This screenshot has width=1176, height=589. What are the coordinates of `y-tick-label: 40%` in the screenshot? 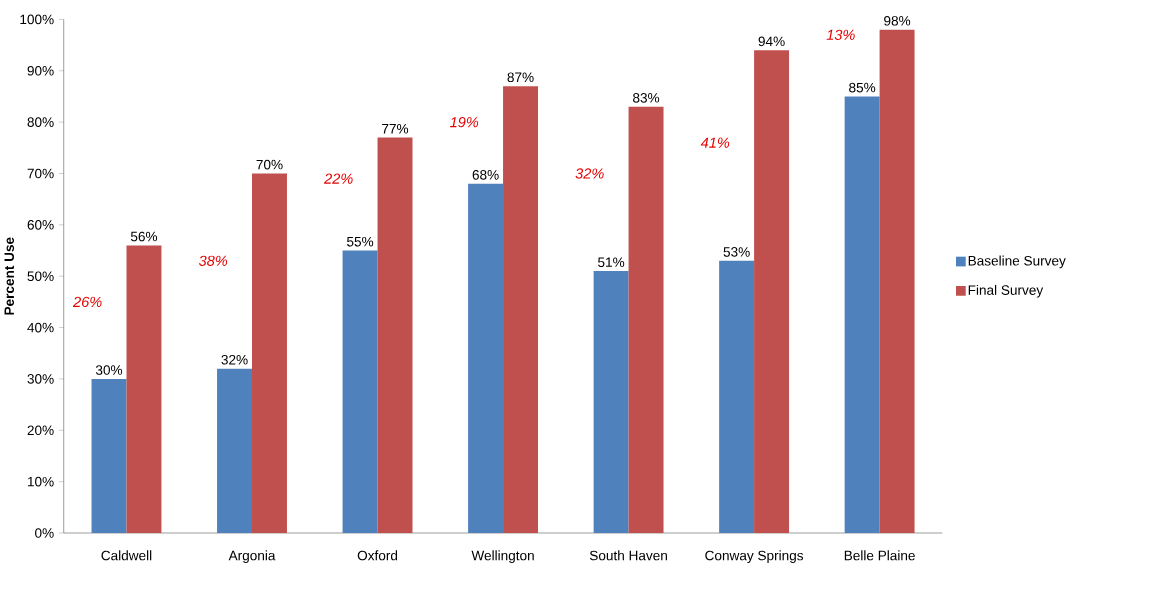 It's located at (40, 327).